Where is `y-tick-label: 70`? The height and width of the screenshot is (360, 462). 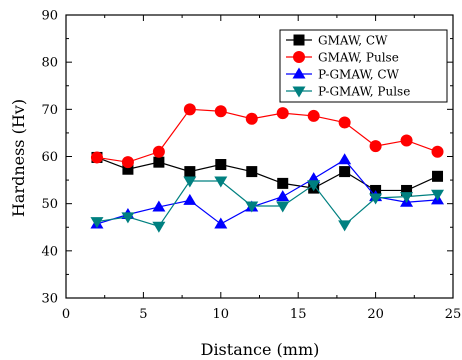
y-tick-label: 70 is located at coordinates (49, 110).